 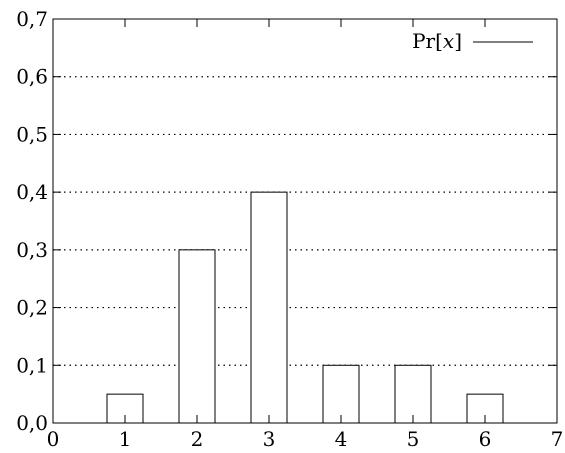 What do you see at coordinates (413, 439) in the screenshot?
I see `x-tick-label: 5` at bounding box center [413, 439].